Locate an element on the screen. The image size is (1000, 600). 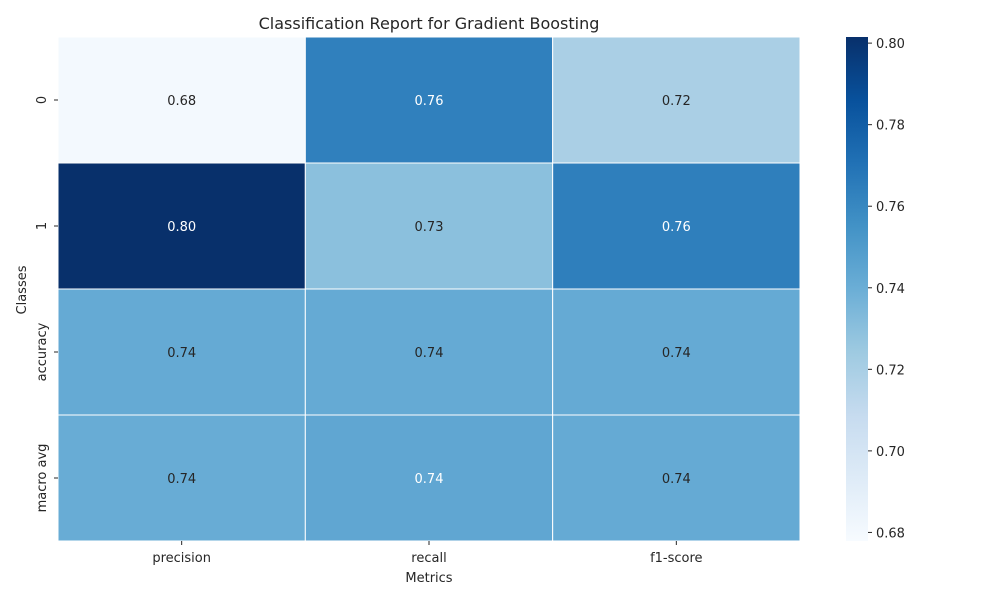
y-tick-label: 0 is located at coordinates (42, 100).